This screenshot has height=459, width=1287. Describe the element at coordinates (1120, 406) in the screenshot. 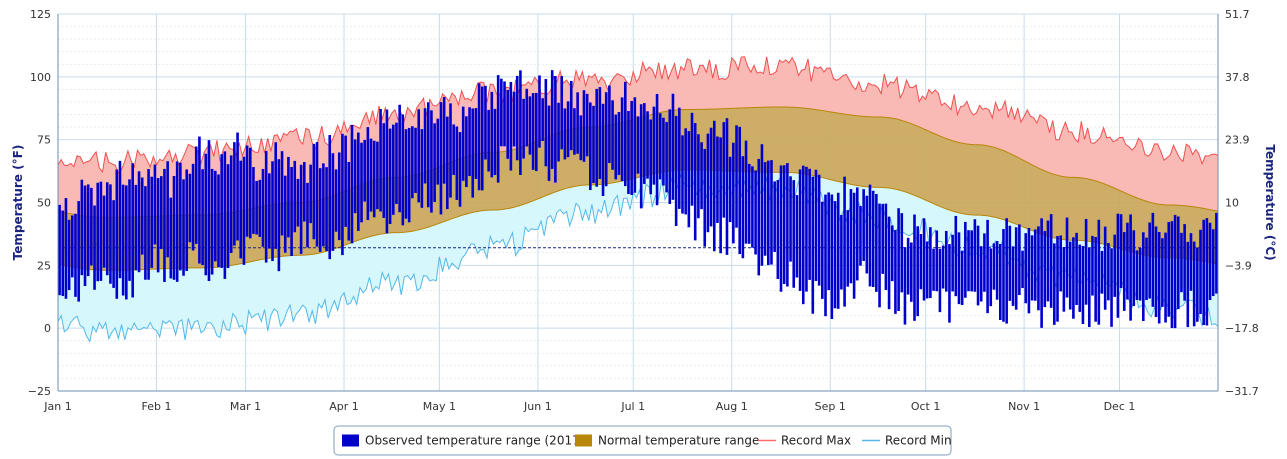

I see `x-month-label: Dec 1` at that location.